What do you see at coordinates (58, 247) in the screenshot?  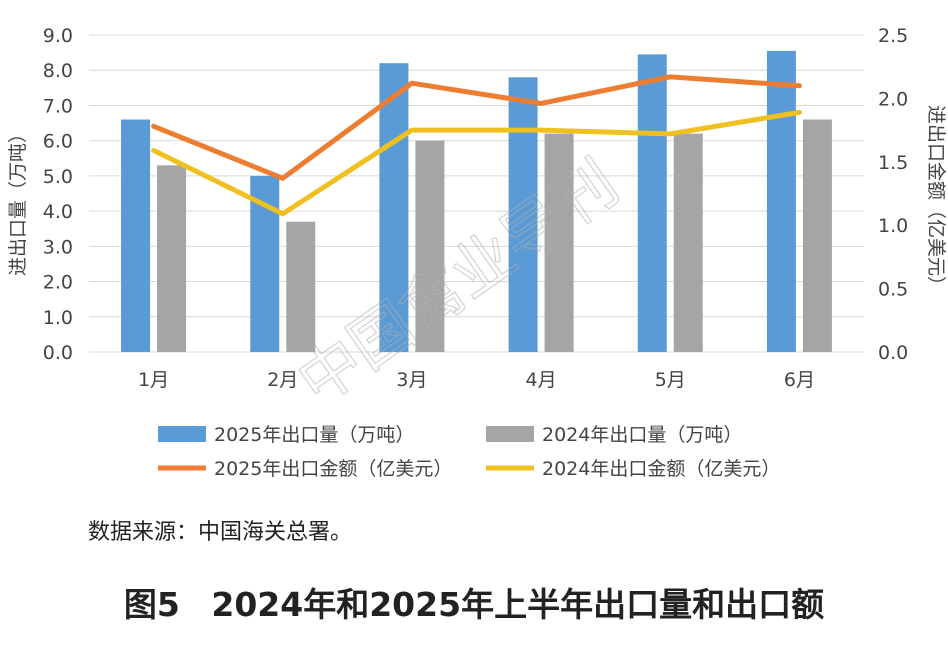 I see `y-left-tick-label: 3.0` at bounding box center [58, 247].